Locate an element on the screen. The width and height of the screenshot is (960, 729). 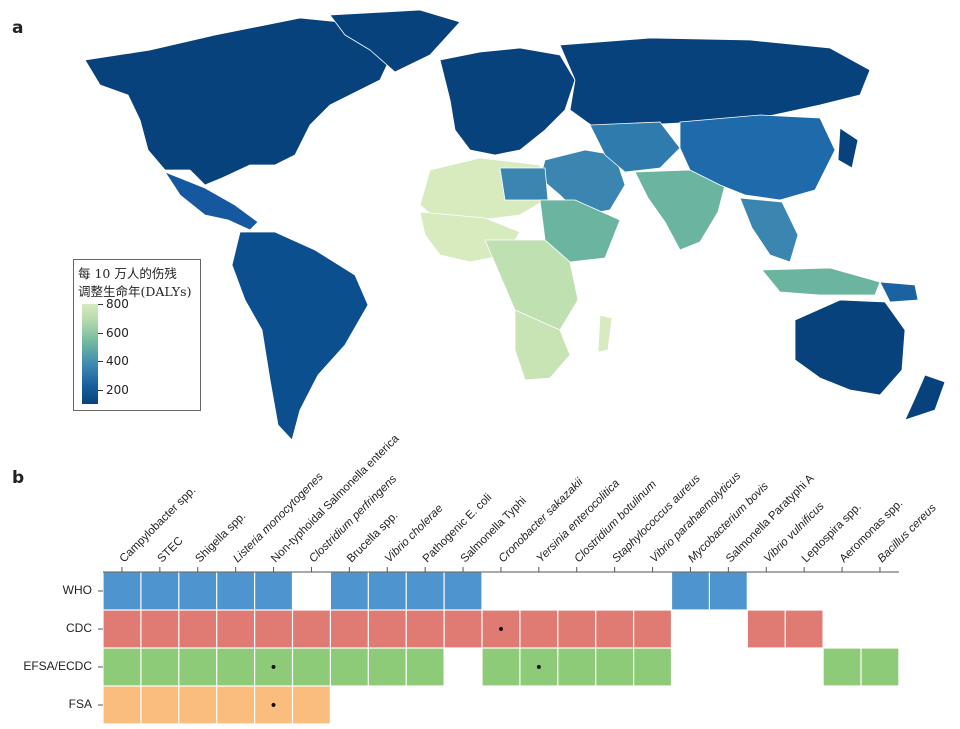
region-southeast-asia is located at coordinates (769, 230).